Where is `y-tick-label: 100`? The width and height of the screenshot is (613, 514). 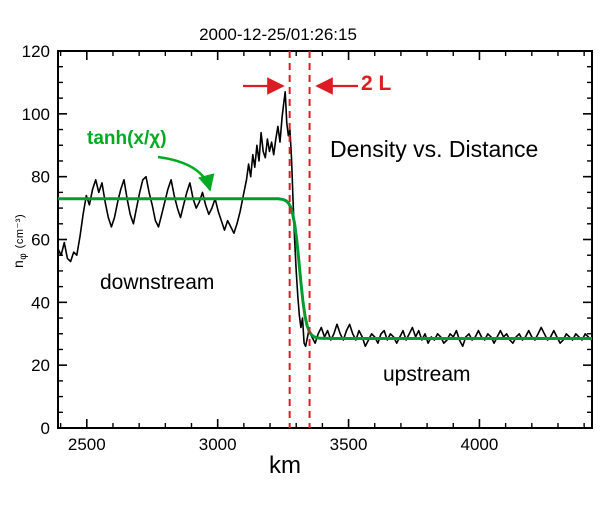
y-tick-label: 100 is located at coordinates (36, 114).